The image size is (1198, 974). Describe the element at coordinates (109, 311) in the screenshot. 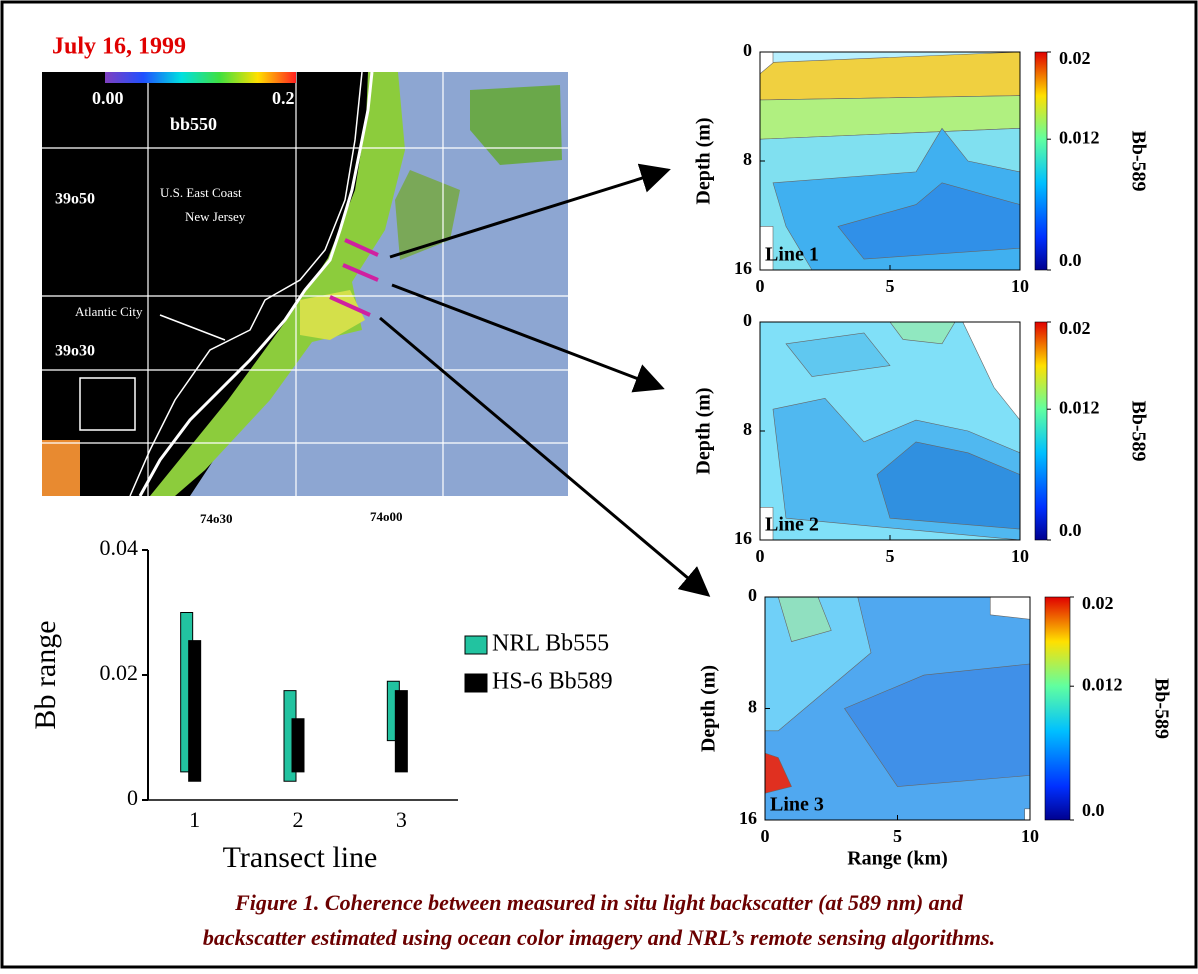

I see `map-label: Atlantic City` at that location.